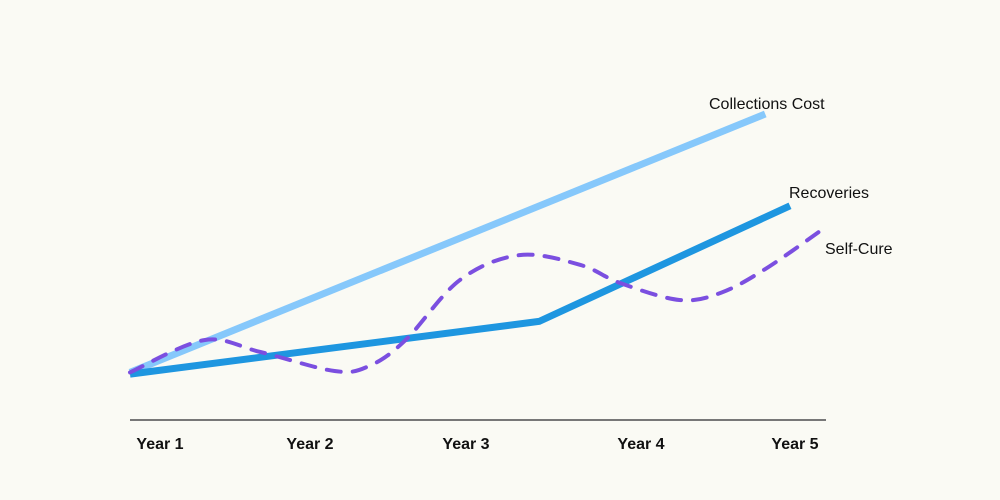 Image resolution: width=1000 pixels, height=500 pixels. Describe the element at coordinates (309, 444) in the screenshot. I see `x-tick-label: Year 2` at that location.